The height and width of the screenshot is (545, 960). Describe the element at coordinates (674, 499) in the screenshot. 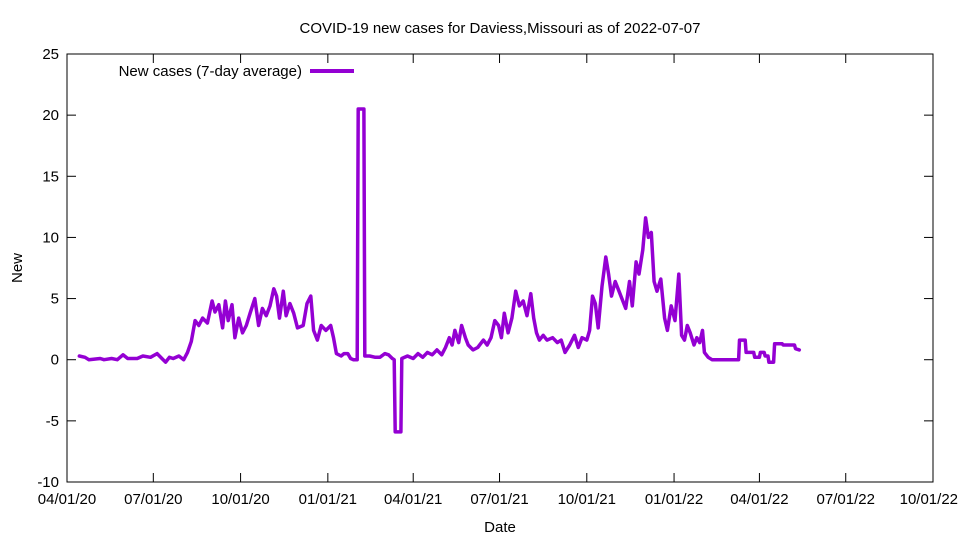

I see `x-tick-label: 01/01/22` at that location.